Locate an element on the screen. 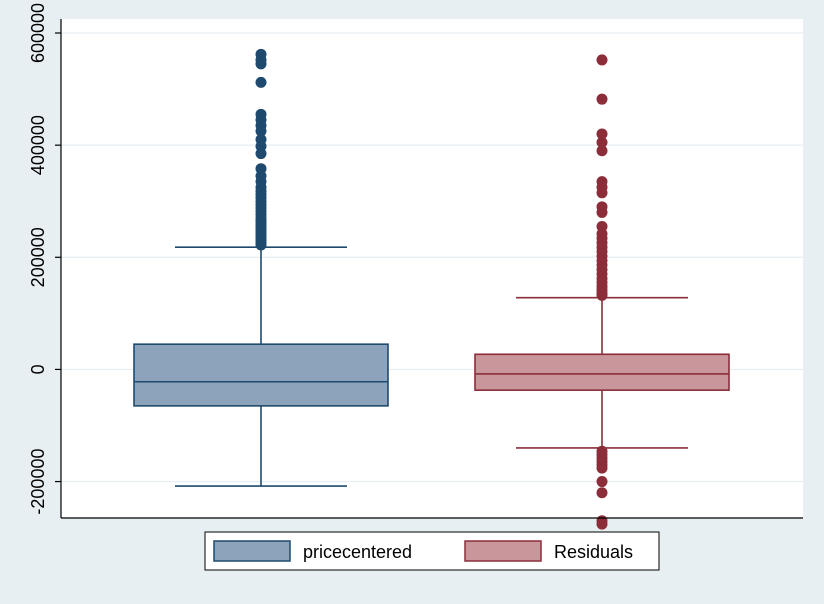  legend-label-pricecentered: pricecentered is located at coordinates (357, 552).